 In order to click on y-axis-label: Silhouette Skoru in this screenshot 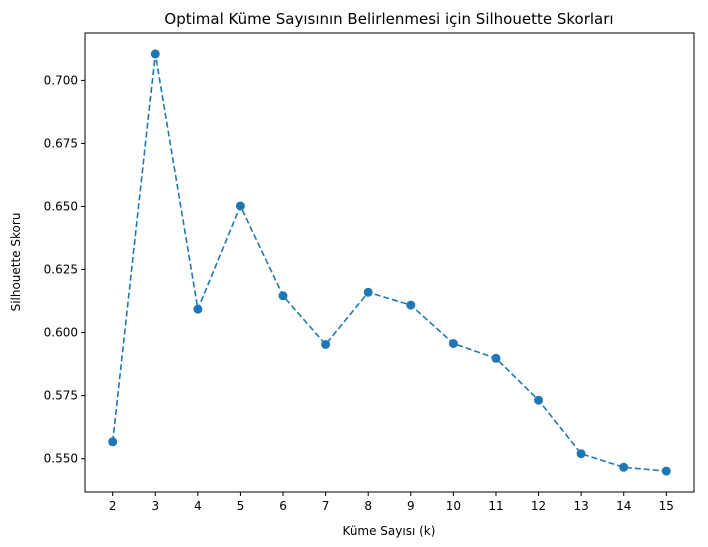, I will do `click(16, 262)`.